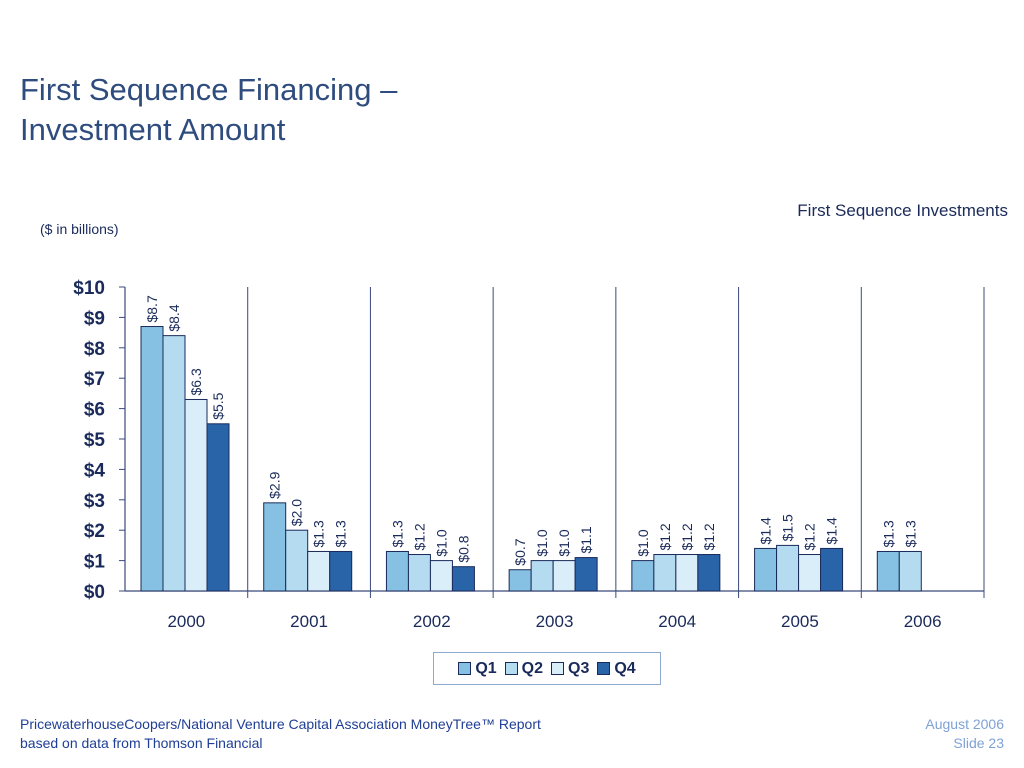 The height and width of the screenshot is (768, 1024). What do you see at coordinates (463, 548) in the screenshot?
I see `data-label: $0.8` at bounding box center [463, 548].